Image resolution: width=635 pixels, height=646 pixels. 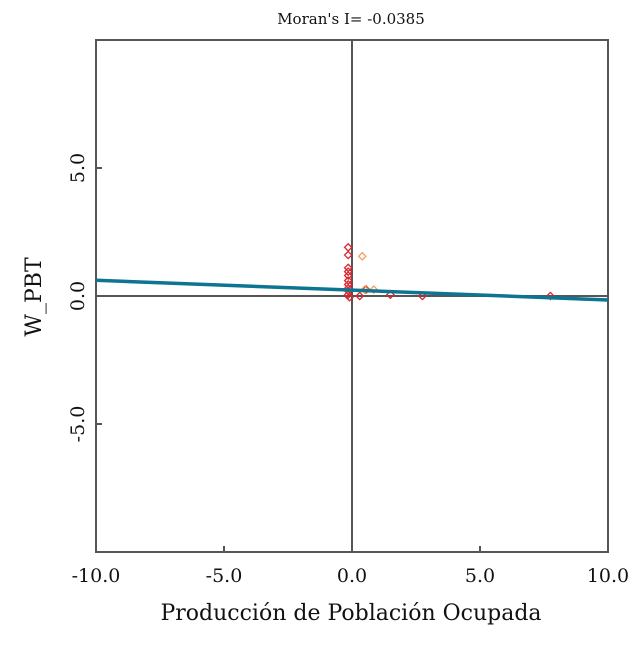 What do you see at coordinates (224, 576) in the screenshot?
I see `x-tick-label-1: -5.0` at bounding box center [224, 576].